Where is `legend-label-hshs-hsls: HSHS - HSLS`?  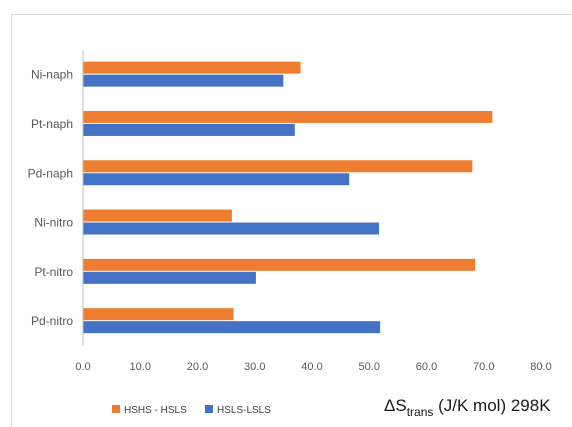 legend-label-hshs-hsls: HSHS - HSLS is located at coordinates (155, 410).